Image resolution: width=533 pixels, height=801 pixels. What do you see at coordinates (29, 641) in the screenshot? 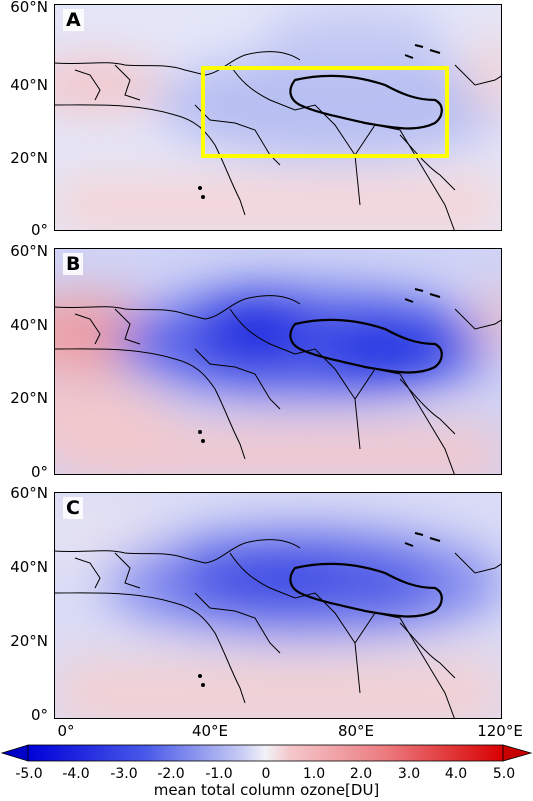
I see `lat-tick-c-20: 20°N` at bounding box center [29, 641].